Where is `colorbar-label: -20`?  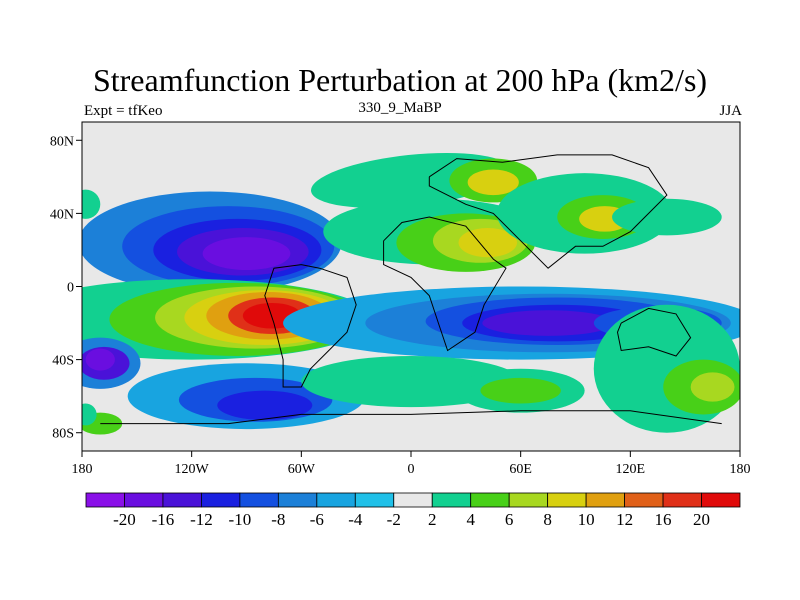
colorbar-label: -20 is located at coordinates (124, 519).